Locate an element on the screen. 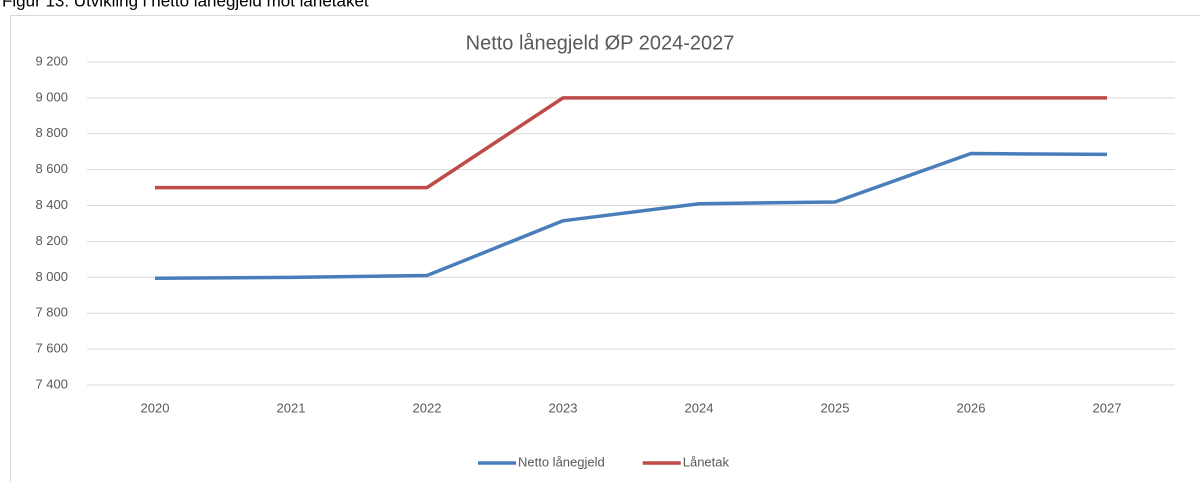 This screenshot has height=482, width=1200. y-tick-label: 8 000 is located at coordinates (51, 276).